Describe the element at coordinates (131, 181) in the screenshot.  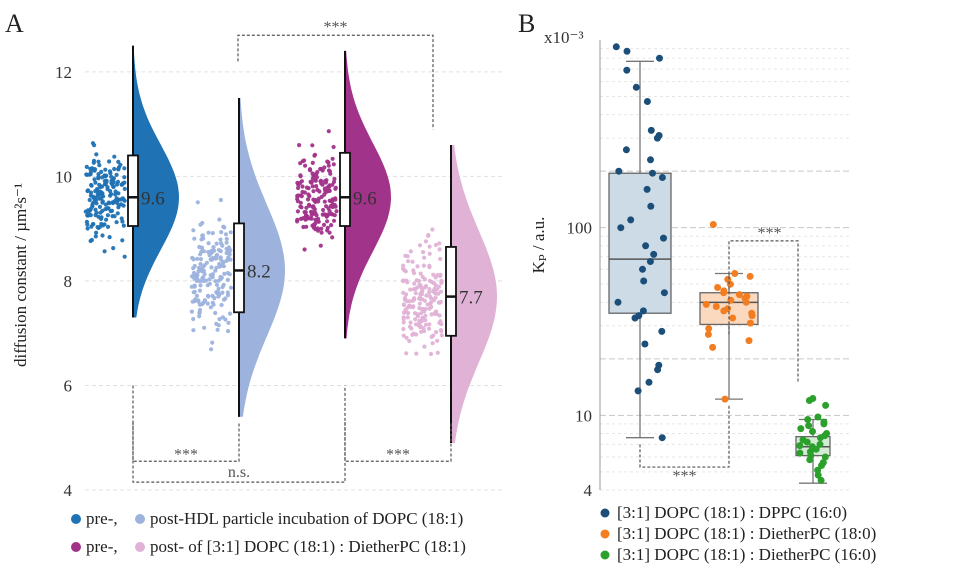
I see `raincloud-group-1: 9.6` at that location.